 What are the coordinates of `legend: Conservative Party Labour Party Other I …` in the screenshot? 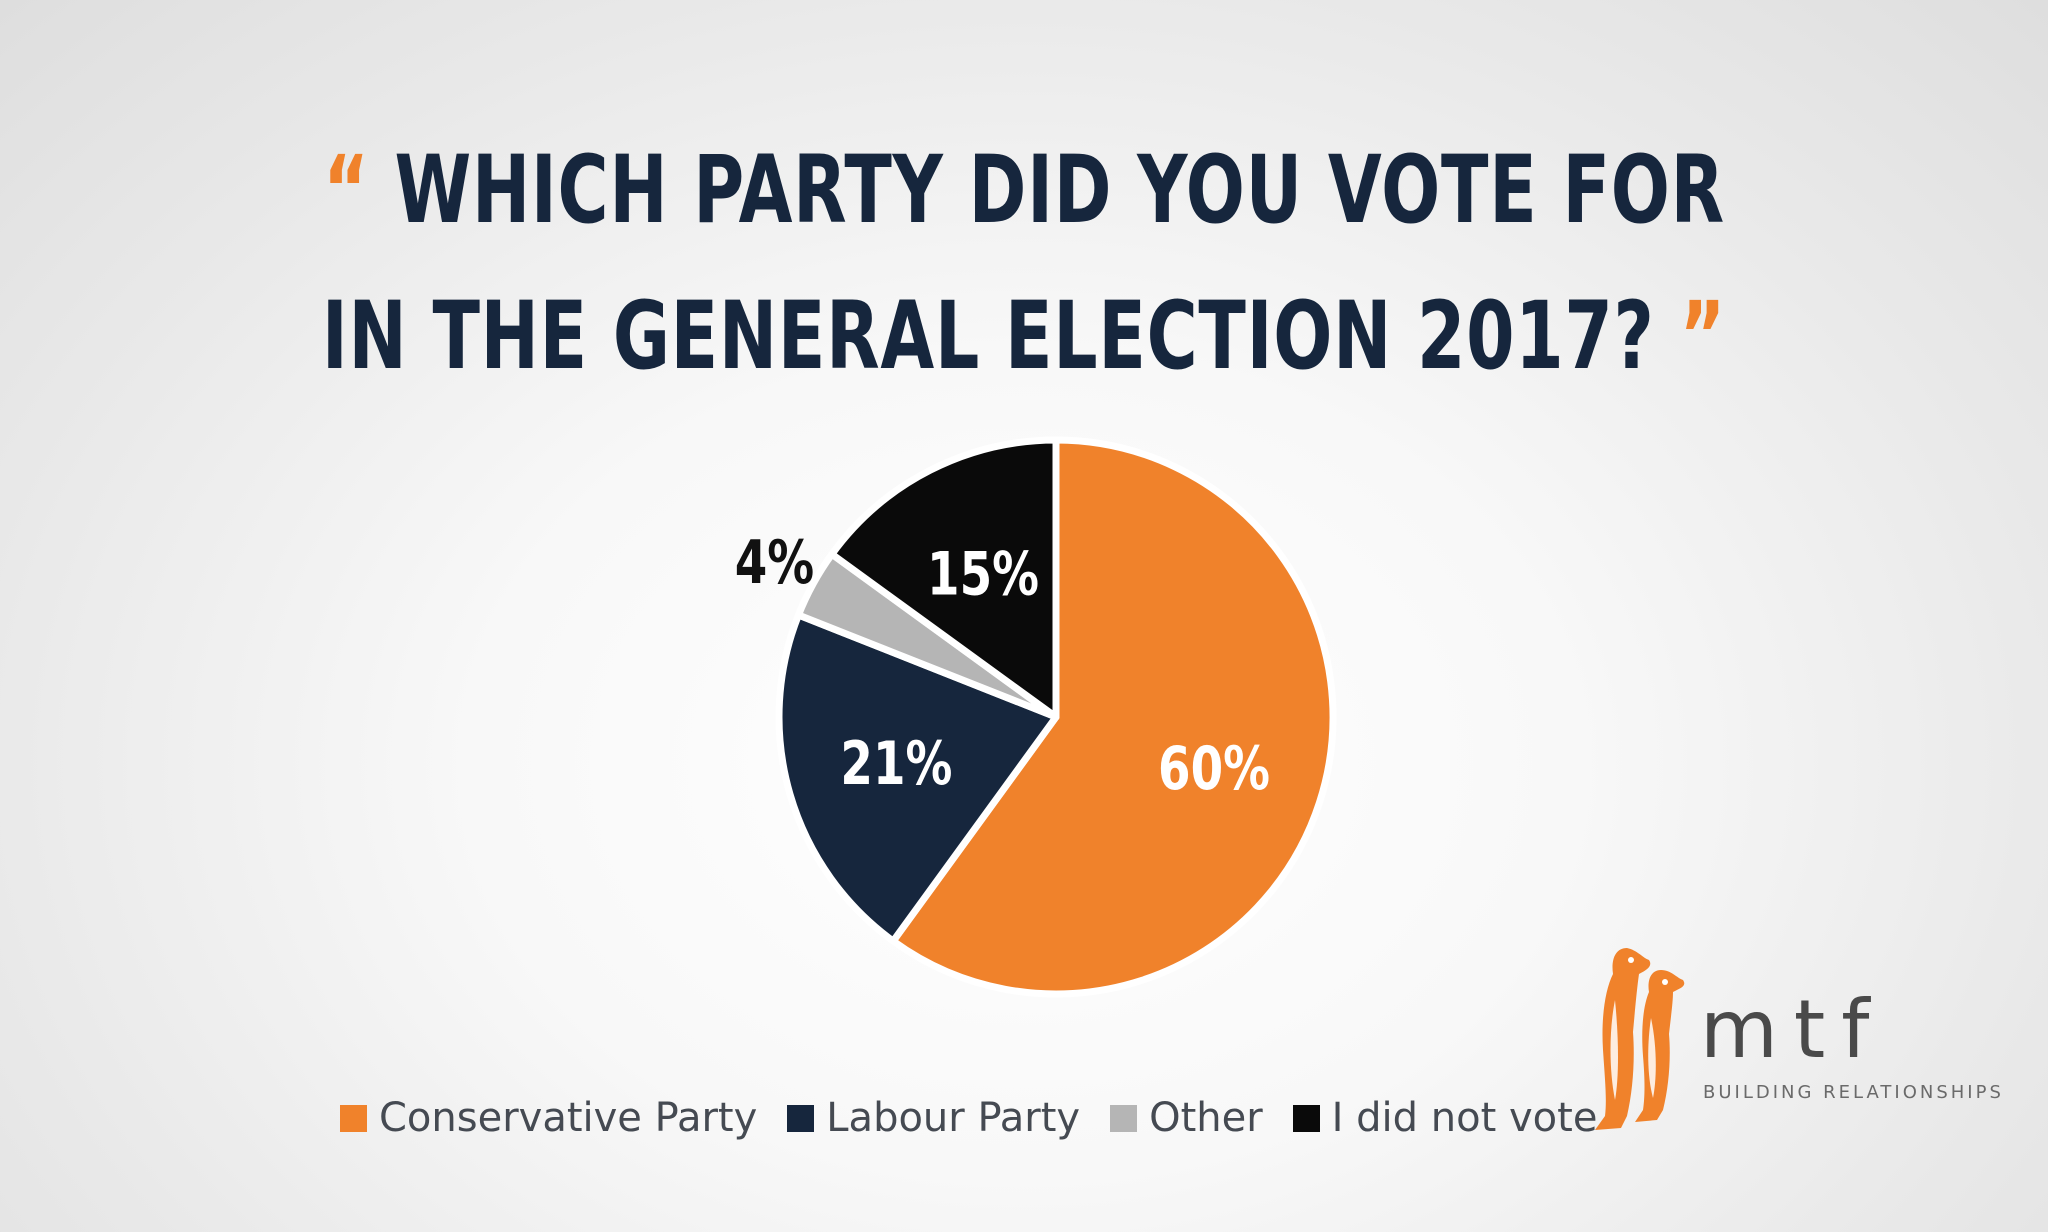 It's located at (983, 1118).